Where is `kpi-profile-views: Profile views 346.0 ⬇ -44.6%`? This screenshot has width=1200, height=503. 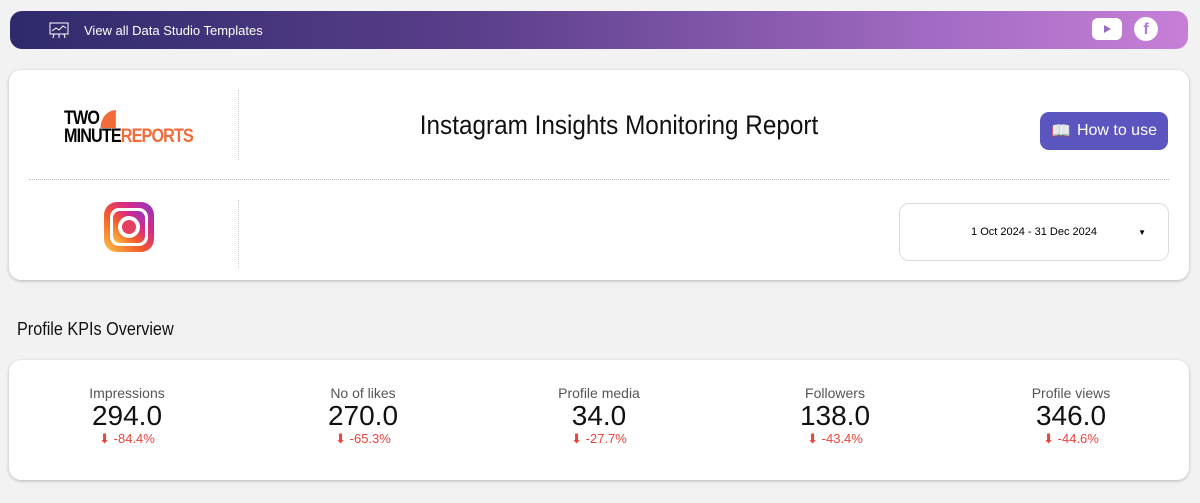 kpi-profile-views: Profile views 346.0 ⬇ -44.6% is located at coordinates (1071, 415).